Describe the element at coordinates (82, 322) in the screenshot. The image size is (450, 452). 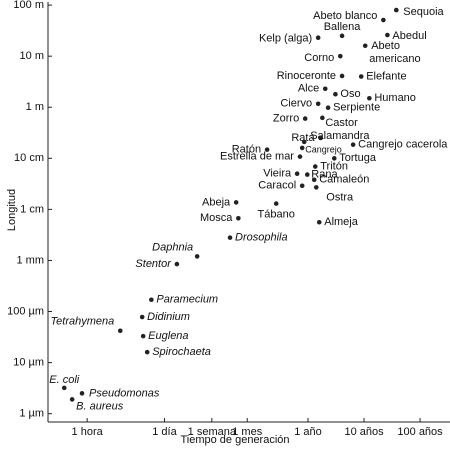
I see `point-label: Tetrahymena` at that location.